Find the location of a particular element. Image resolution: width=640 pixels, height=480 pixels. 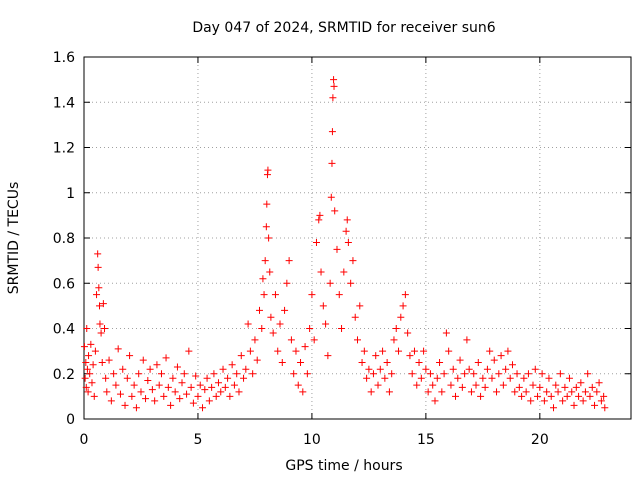

y-tick-label: 0.8 is located at coordinates (64, 239).